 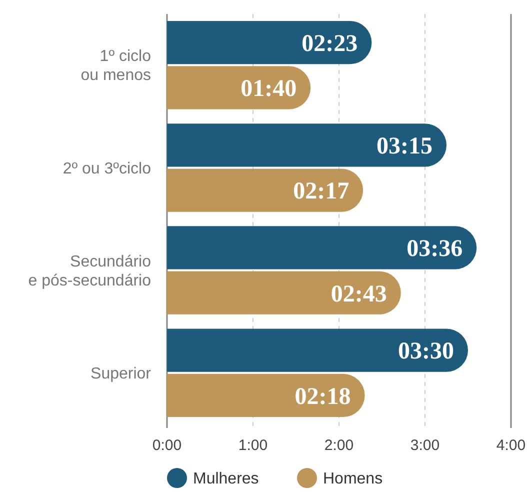 What do you see at coordinates (322, 397) in the screenshot?
I see `data-label: 02:18` at bounding box center [322, 397].